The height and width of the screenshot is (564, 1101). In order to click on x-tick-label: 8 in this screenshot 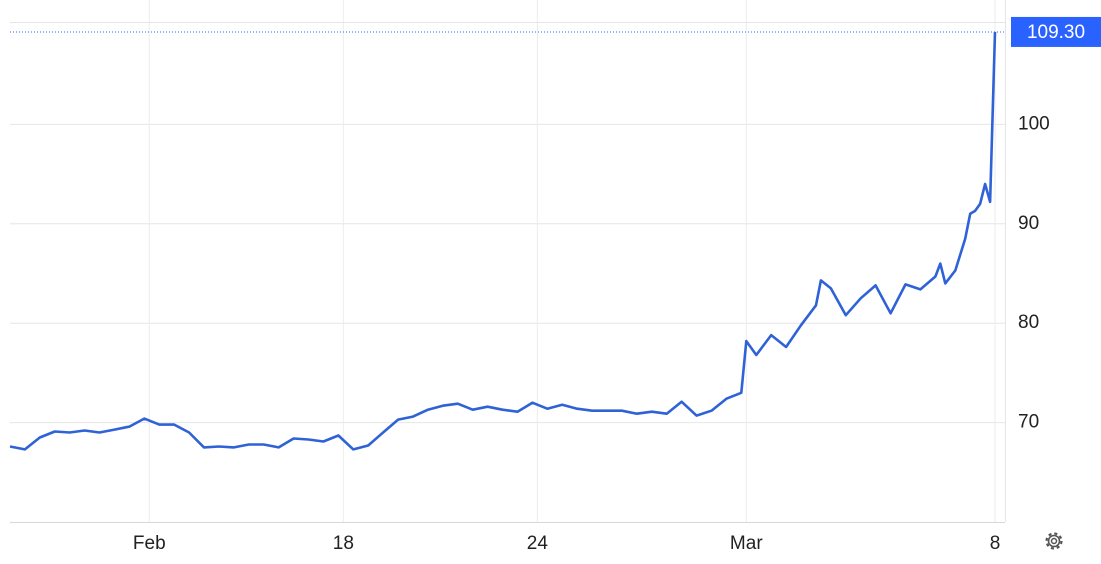, I will do `click(995, 543)`.